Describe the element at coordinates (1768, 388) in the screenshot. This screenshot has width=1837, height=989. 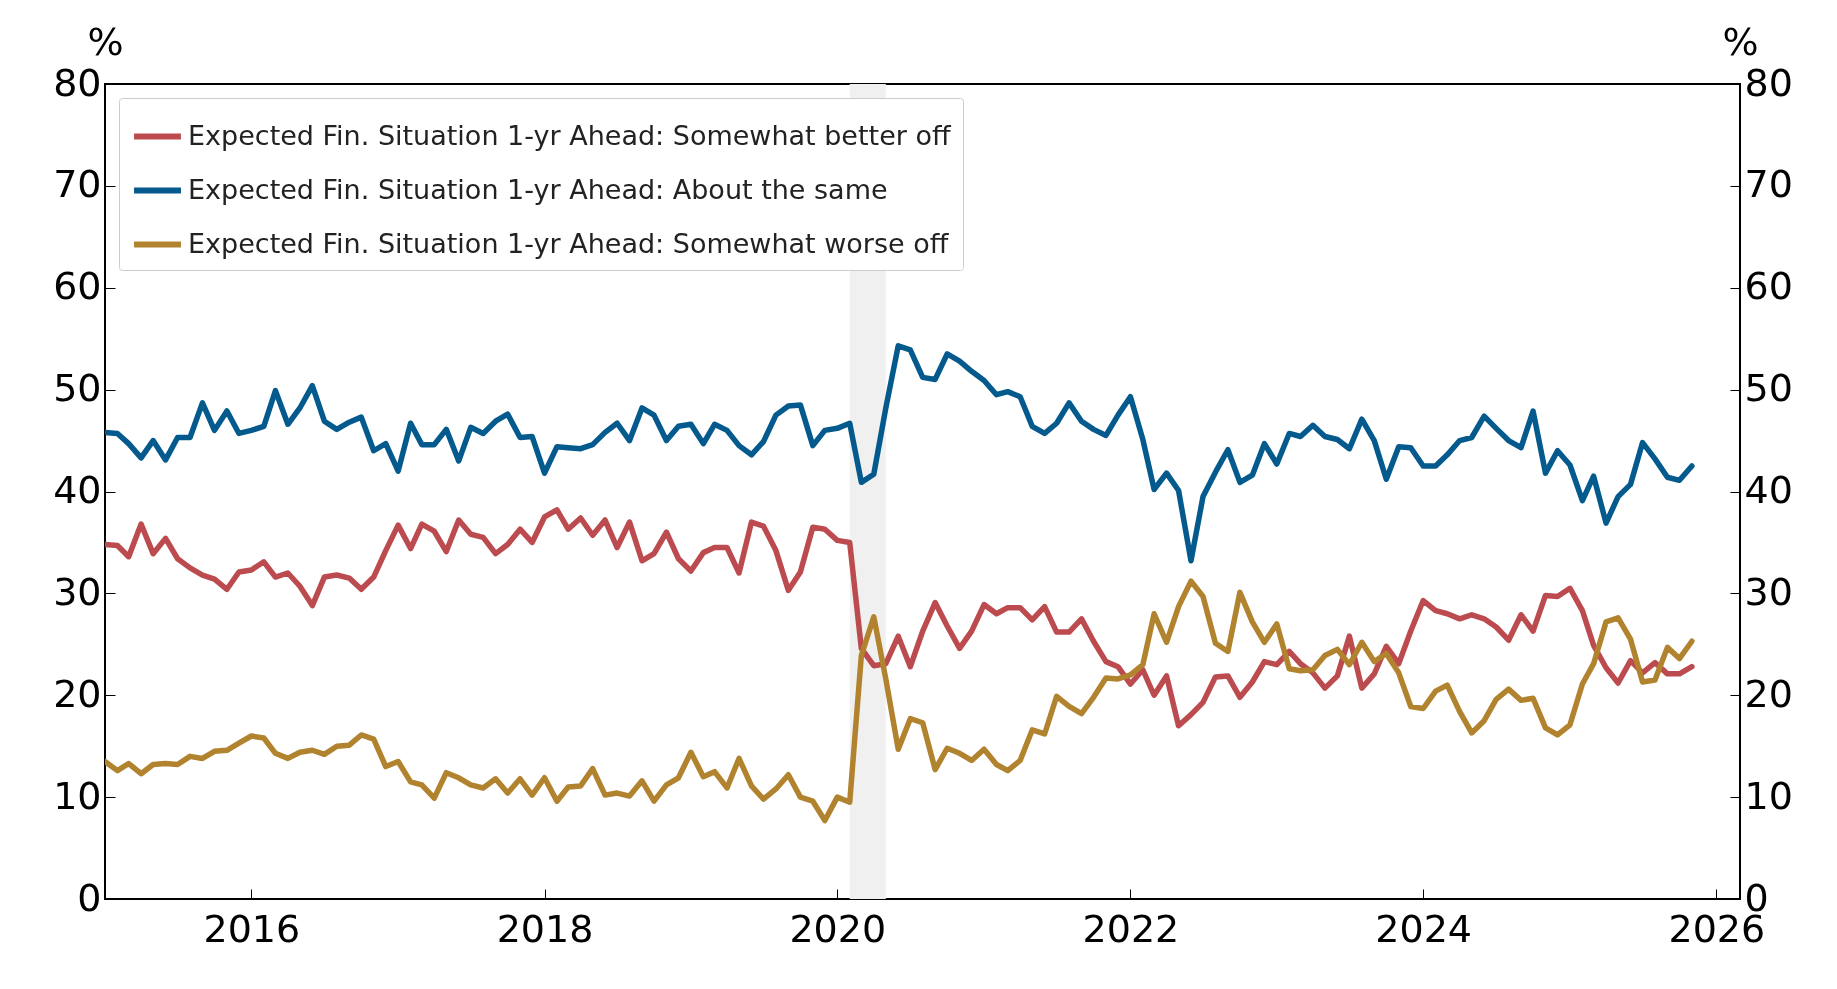
I see `y2-tick-label: 50` at that location.